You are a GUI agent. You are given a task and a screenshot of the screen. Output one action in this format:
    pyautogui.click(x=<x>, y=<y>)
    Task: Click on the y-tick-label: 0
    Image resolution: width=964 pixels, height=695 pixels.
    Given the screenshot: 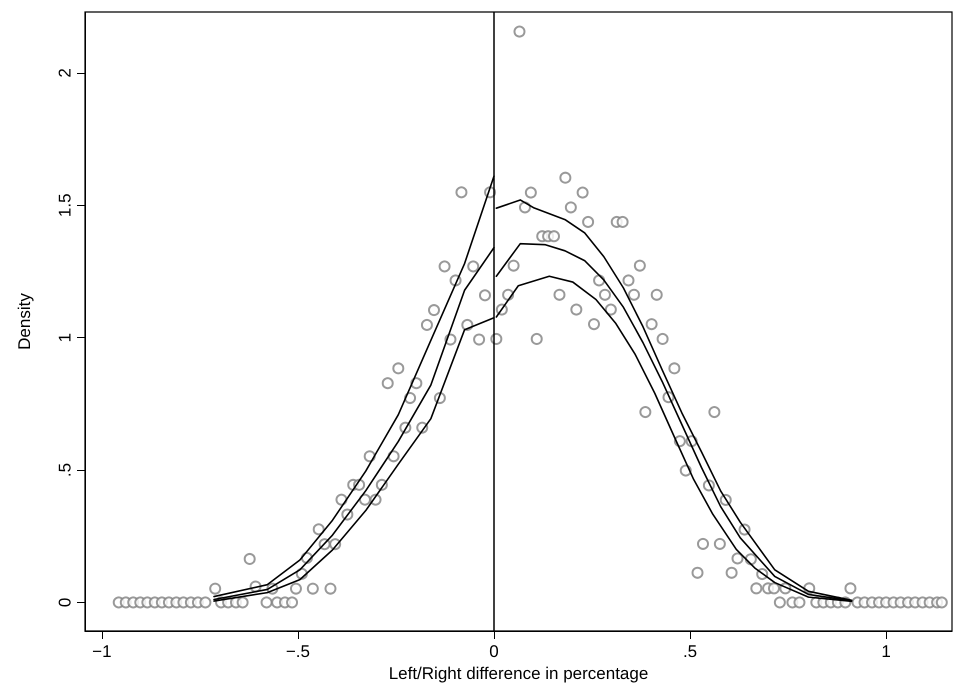 What is the action you would take?
    pyautogui.click(x=65, y=603)
    